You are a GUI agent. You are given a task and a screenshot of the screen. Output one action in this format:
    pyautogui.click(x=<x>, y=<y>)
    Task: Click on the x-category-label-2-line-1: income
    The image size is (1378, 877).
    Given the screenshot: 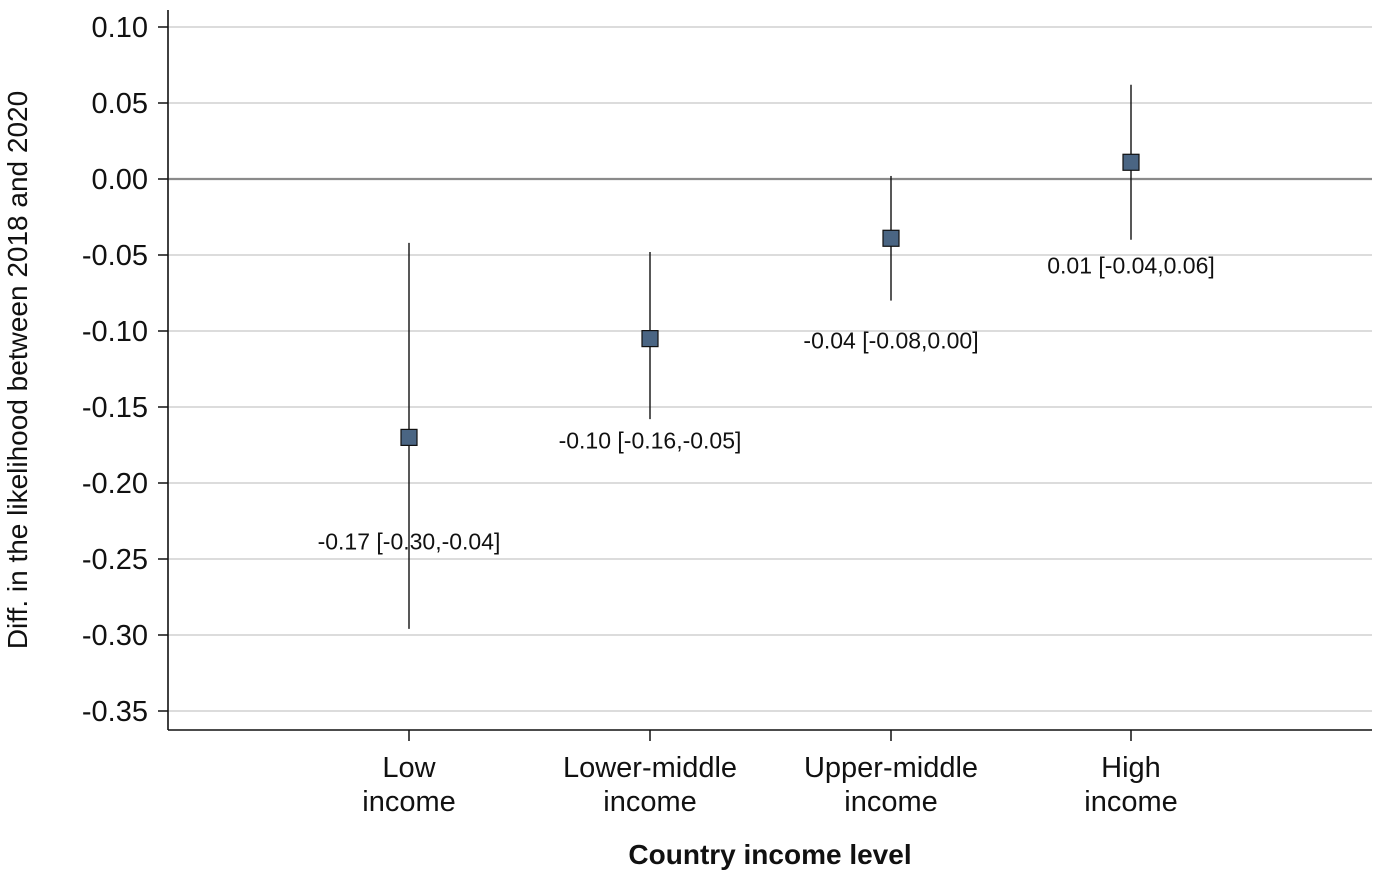 What is the action you would take?
    pyautogui.click(x=891, y=802)
    